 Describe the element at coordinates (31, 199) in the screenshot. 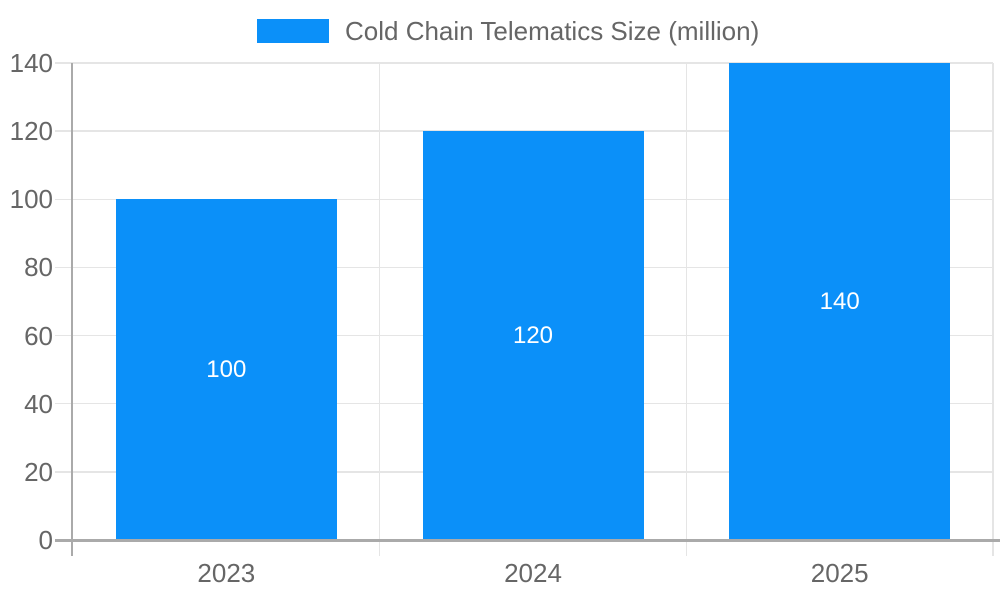

I see `y-axis-tick-label: 100` at that location.